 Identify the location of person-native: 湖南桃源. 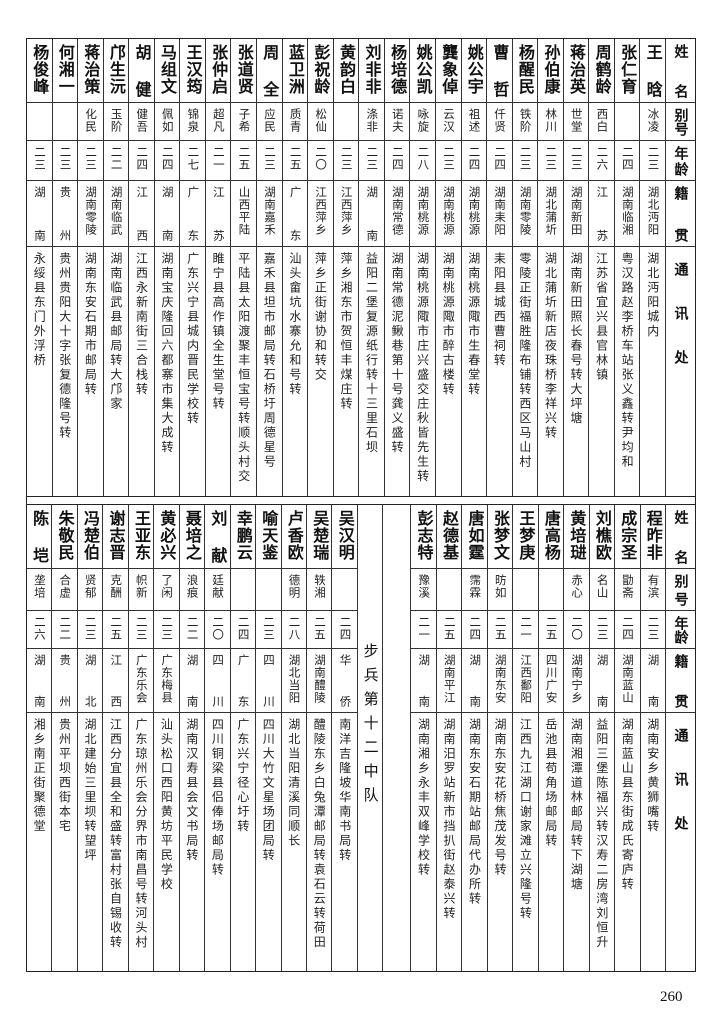
(474, 211).